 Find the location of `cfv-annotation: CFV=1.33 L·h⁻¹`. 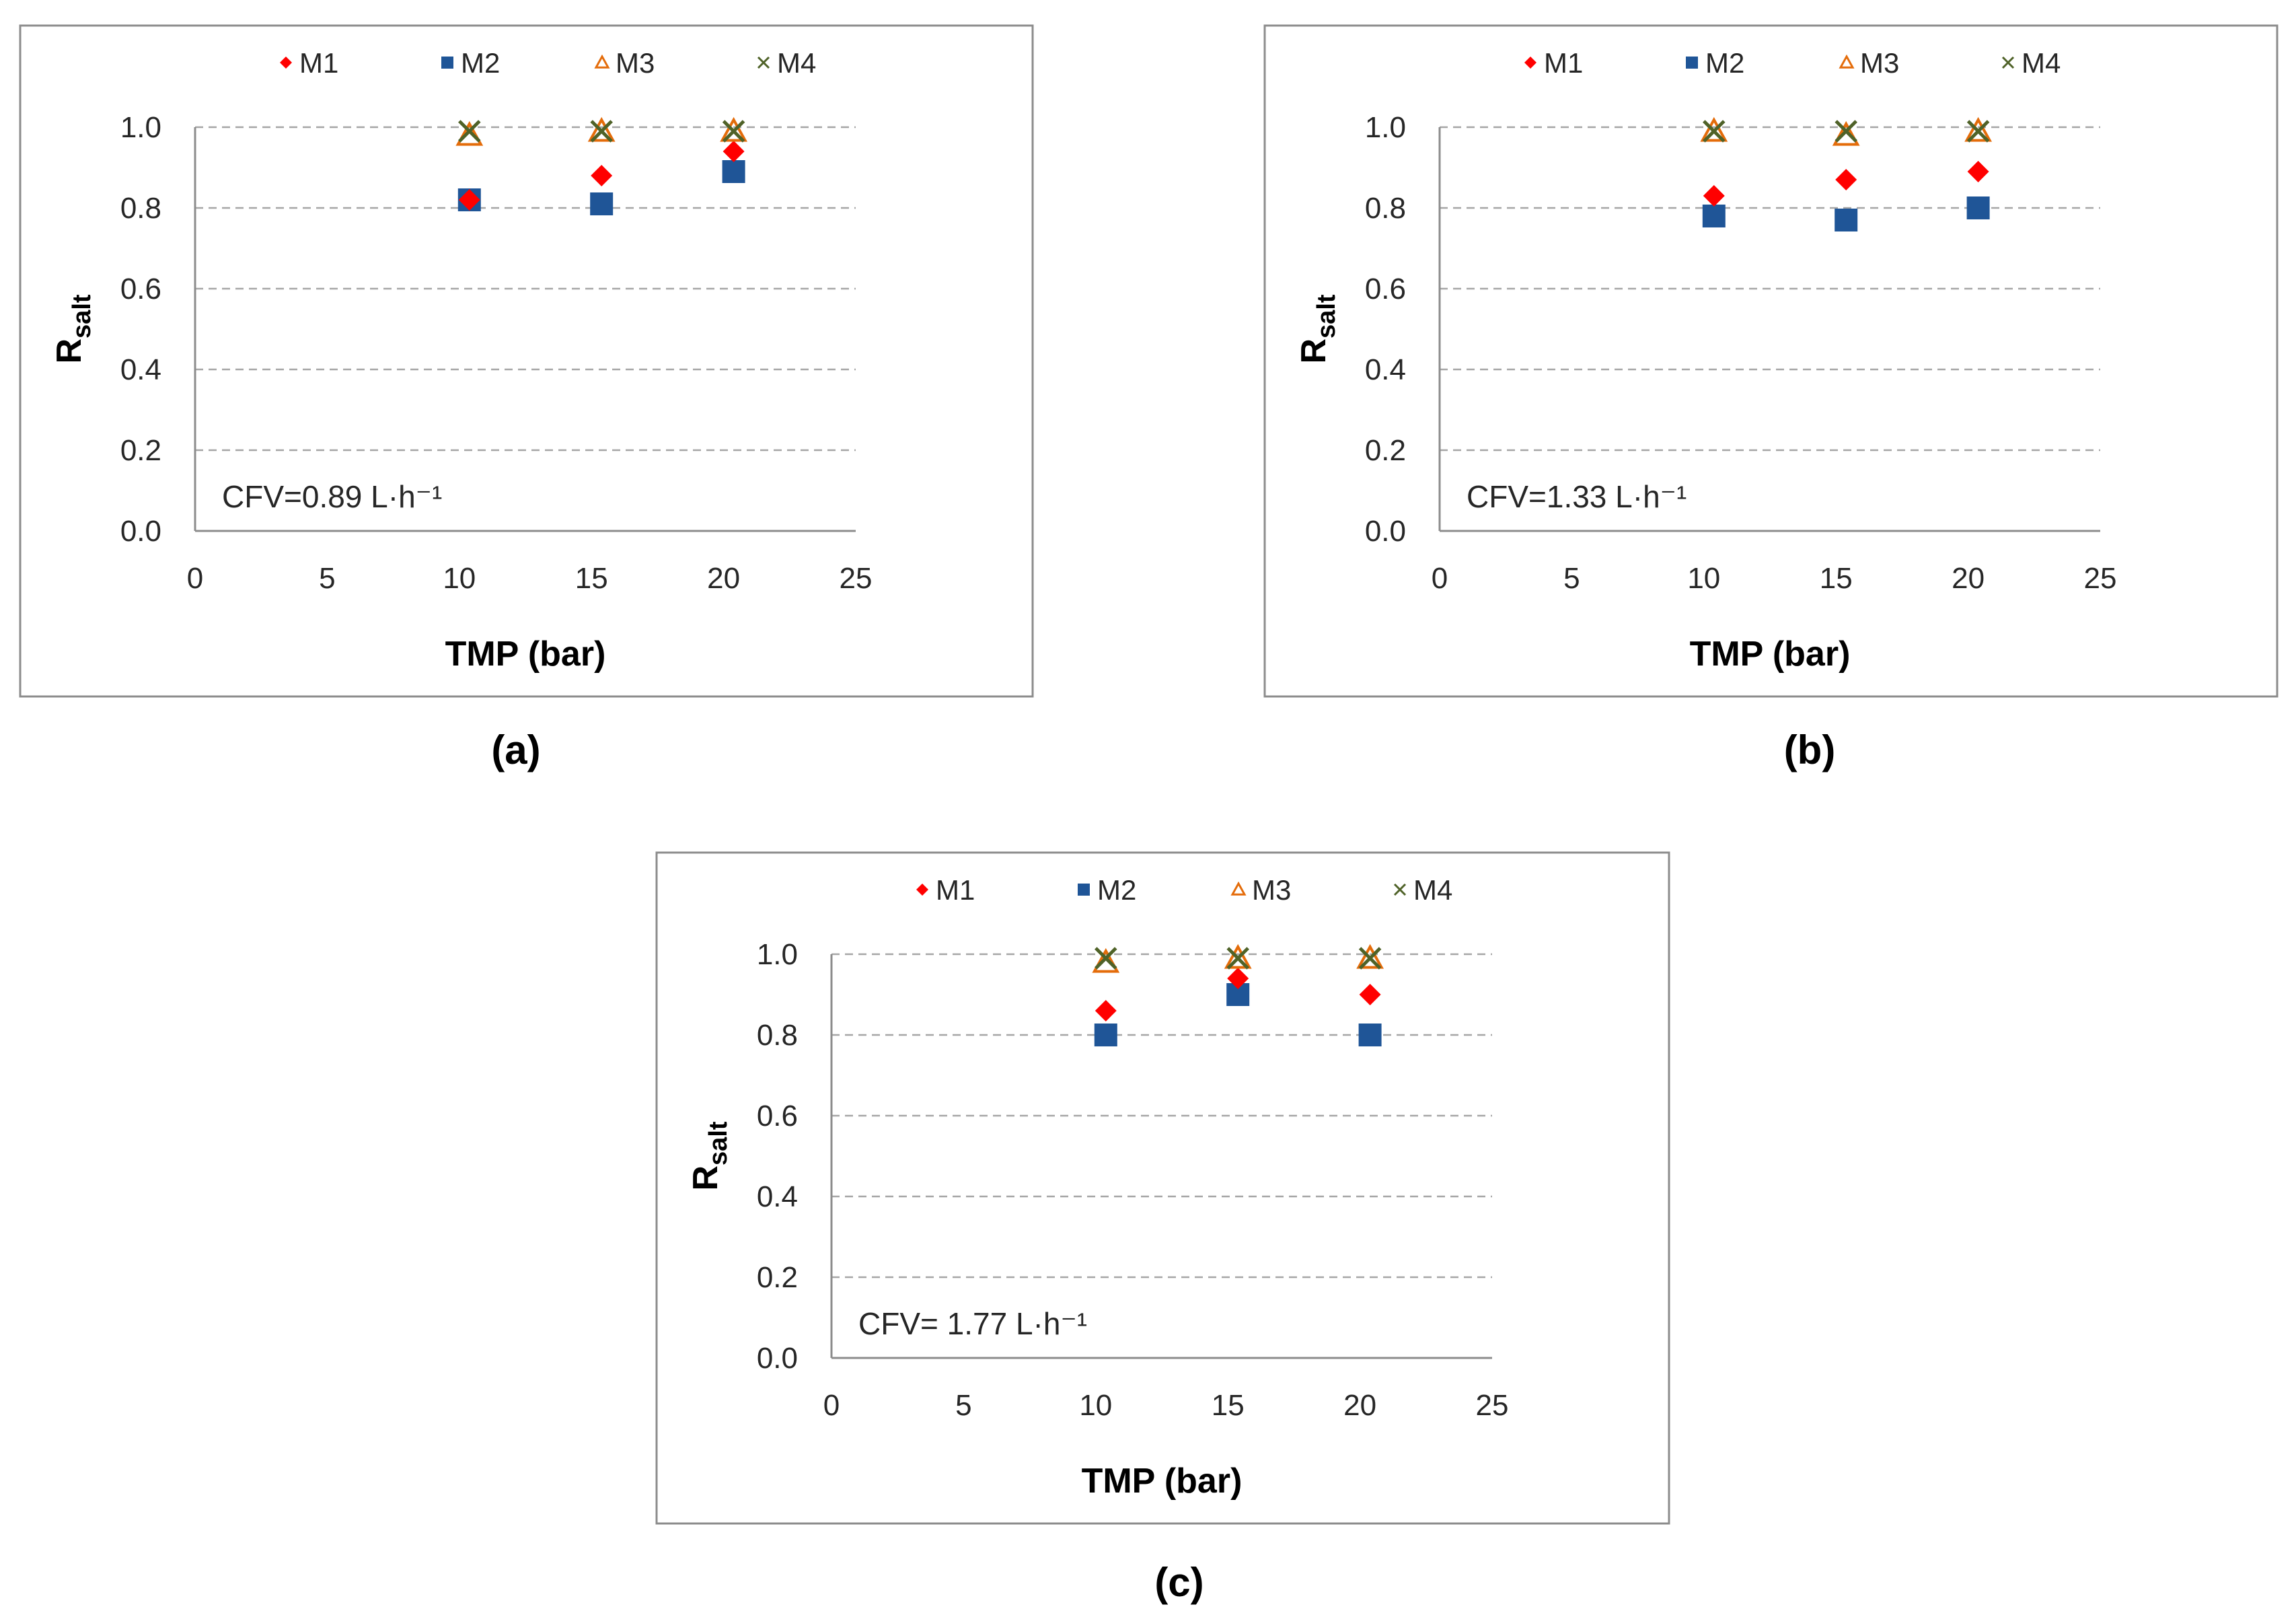

cfv-annotation: CFV=1.33 L·h⁻¹ is located at coordinates (1577, 496).